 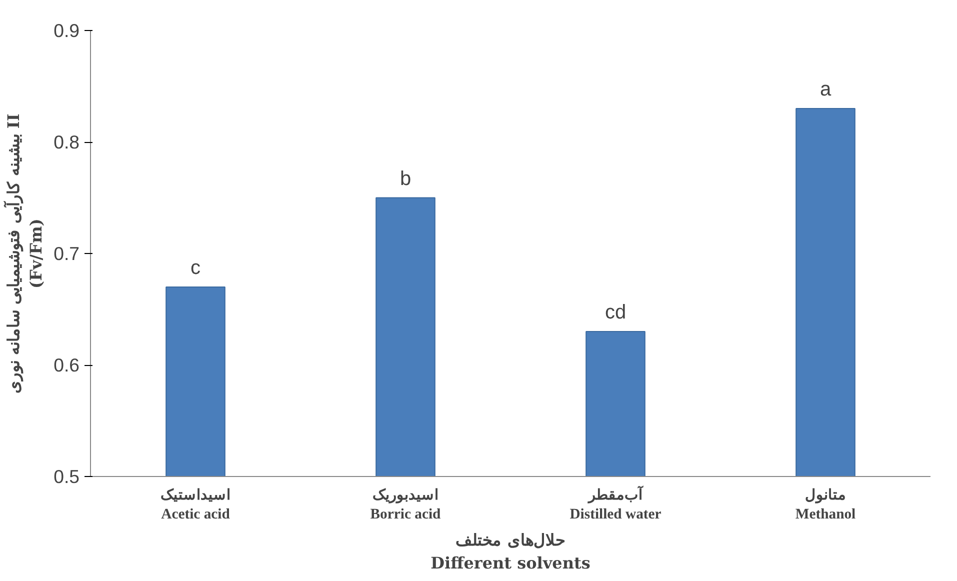 What do you see at coordinates (195, 267) in the screenshot?
I see `data-label: c` at bounding box center [195, 267].